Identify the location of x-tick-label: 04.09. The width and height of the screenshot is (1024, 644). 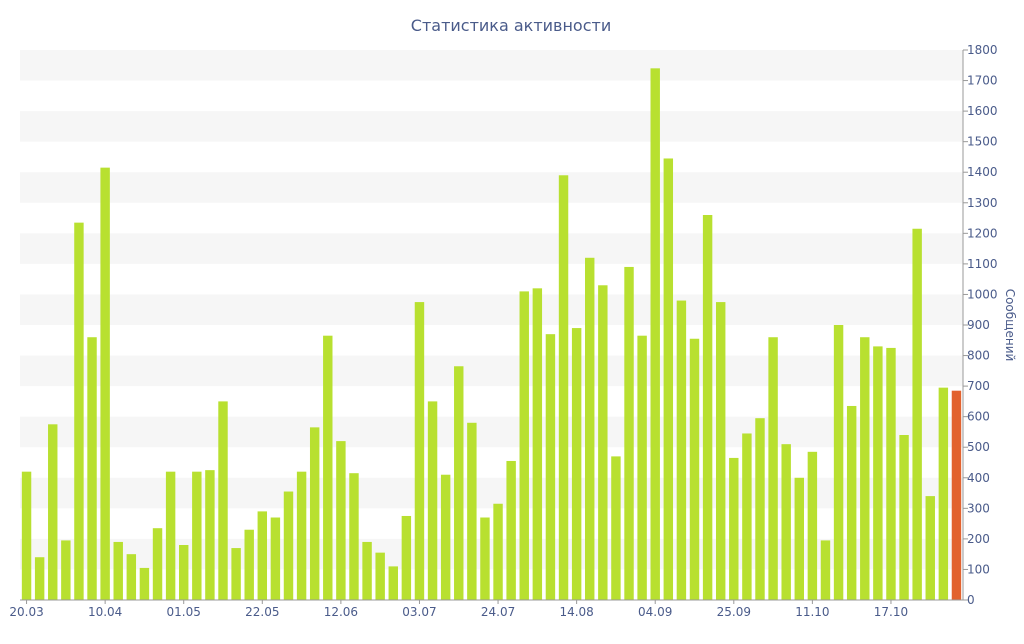
(655, 612).